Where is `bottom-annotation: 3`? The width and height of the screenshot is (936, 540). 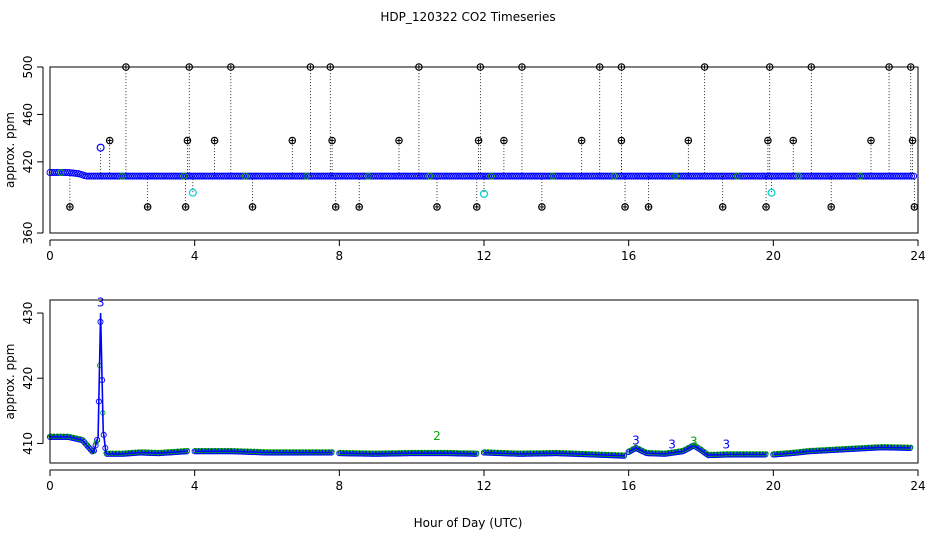
bottom-annotation: 3 is located at coordinates (636, 441).